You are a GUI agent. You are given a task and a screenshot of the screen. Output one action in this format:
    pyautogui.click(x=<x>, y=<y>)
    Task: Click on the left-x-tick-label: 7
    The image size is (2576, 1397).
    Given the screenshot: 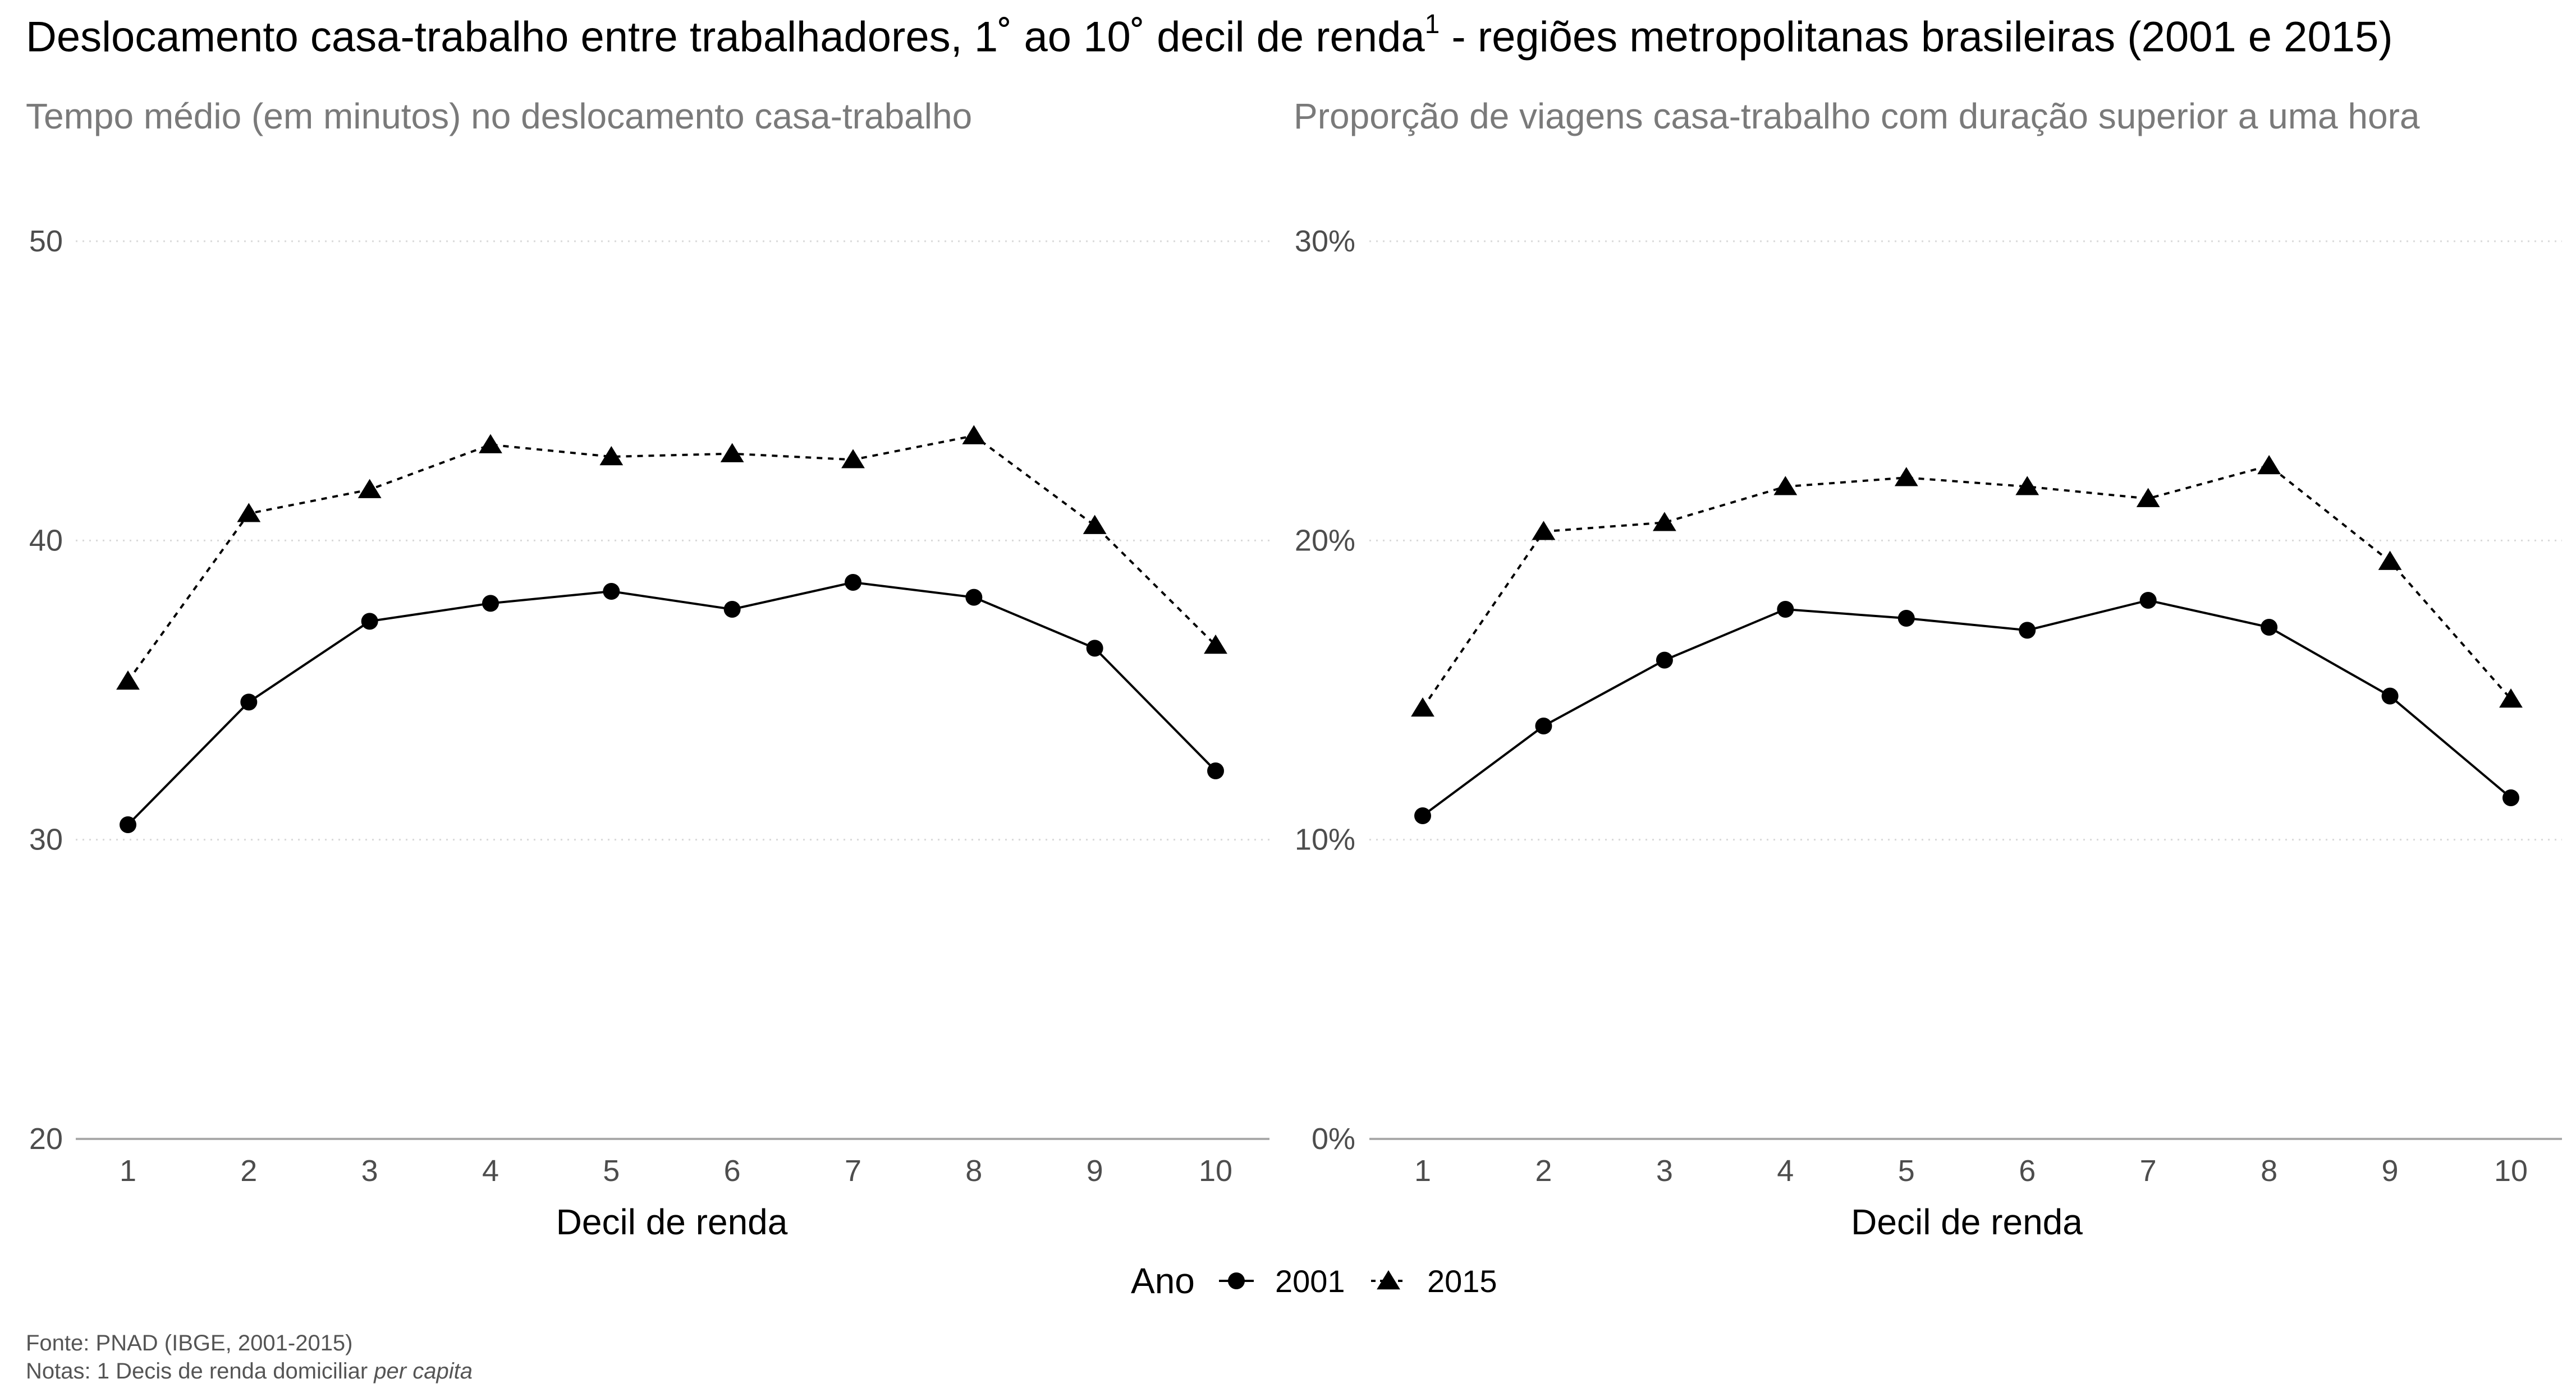 What is the action you would take?
    pyautogui.click(x=853, y=1171)
    